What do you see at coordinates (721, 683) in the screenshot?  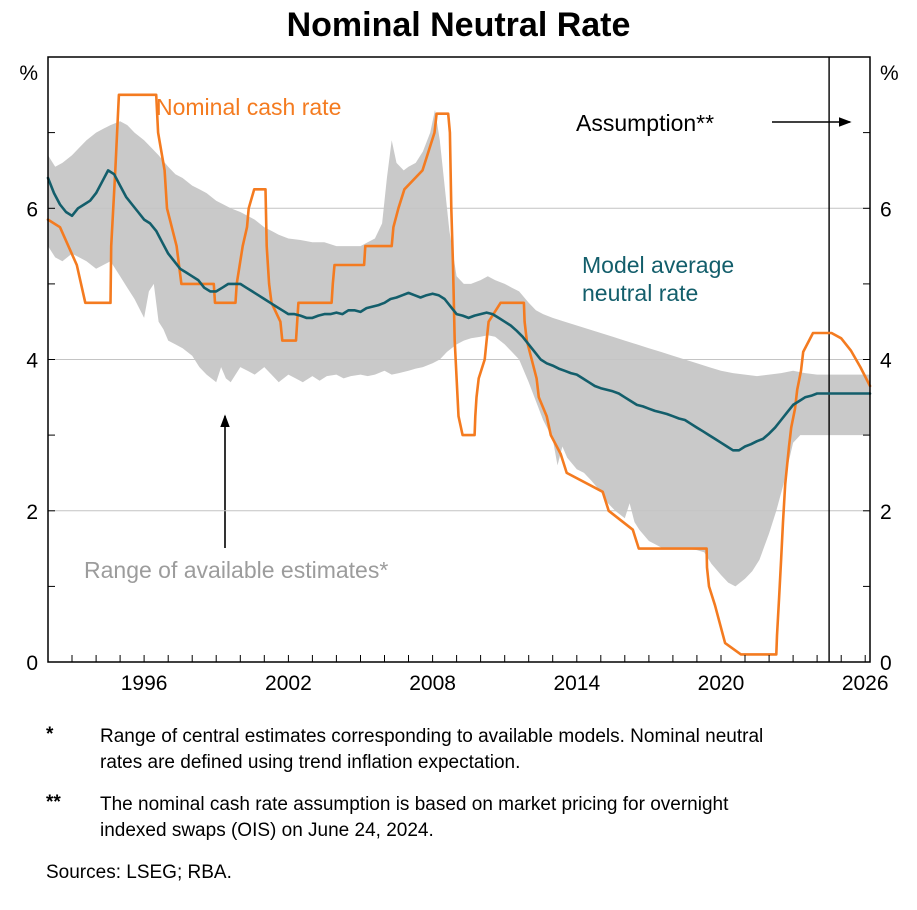 I see `x-axis-label-2020: 2020` at bounding box center [721, 683].